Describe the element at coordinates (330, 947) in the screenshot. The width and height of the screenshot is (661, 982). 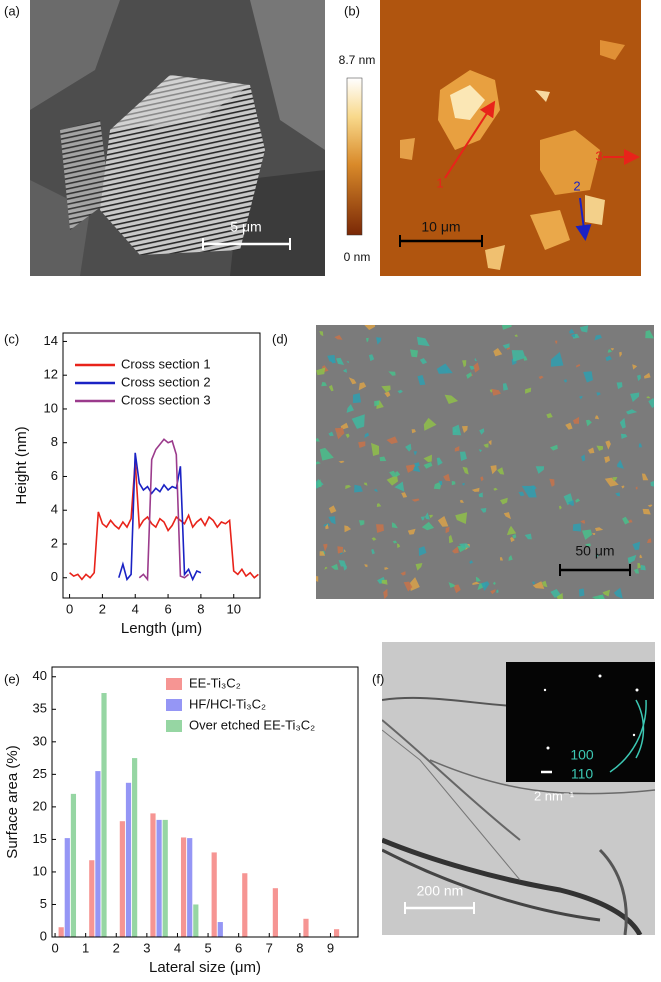
I see `x-tick-label: 9` at that location.